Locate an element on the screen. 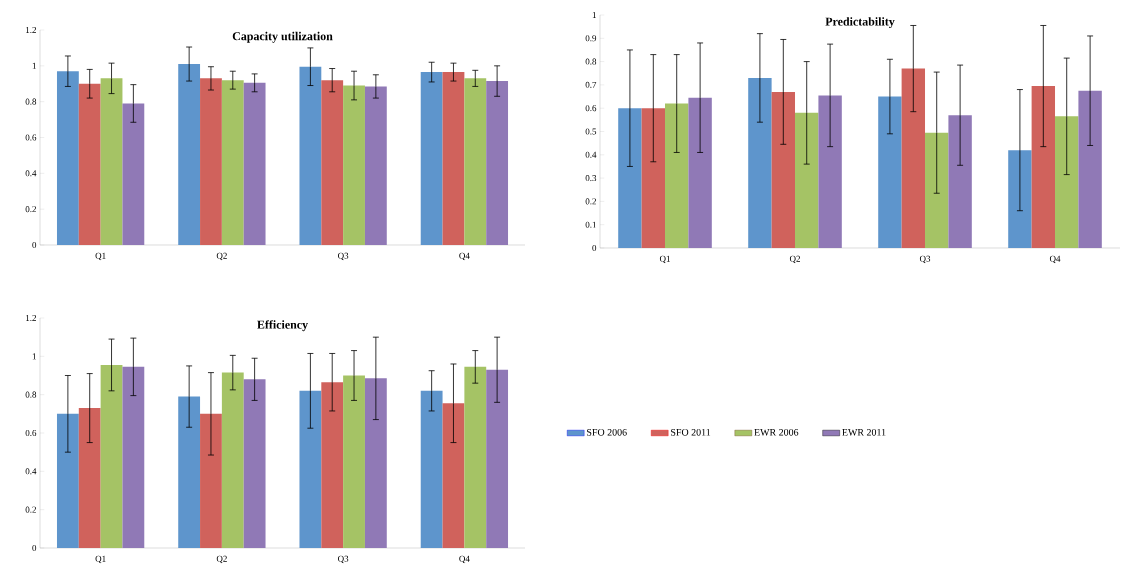  legend-label: EWR 2011 is located at coordinates (864, 432).